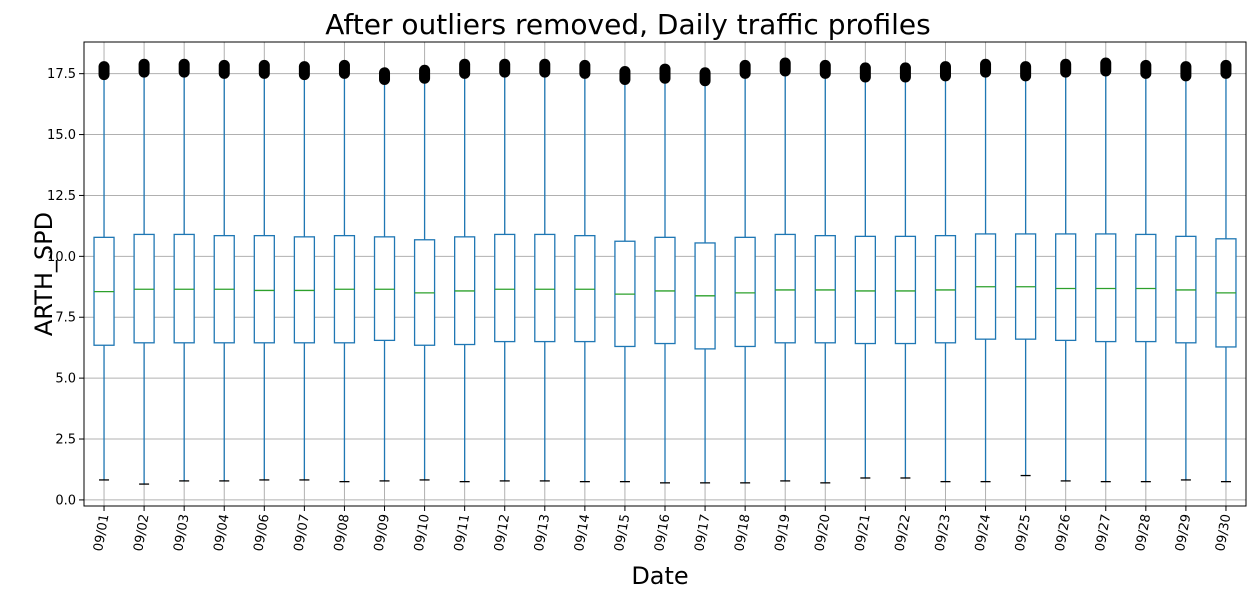  I want to click on x-tick-label: 09/29, so click(1183, 533).